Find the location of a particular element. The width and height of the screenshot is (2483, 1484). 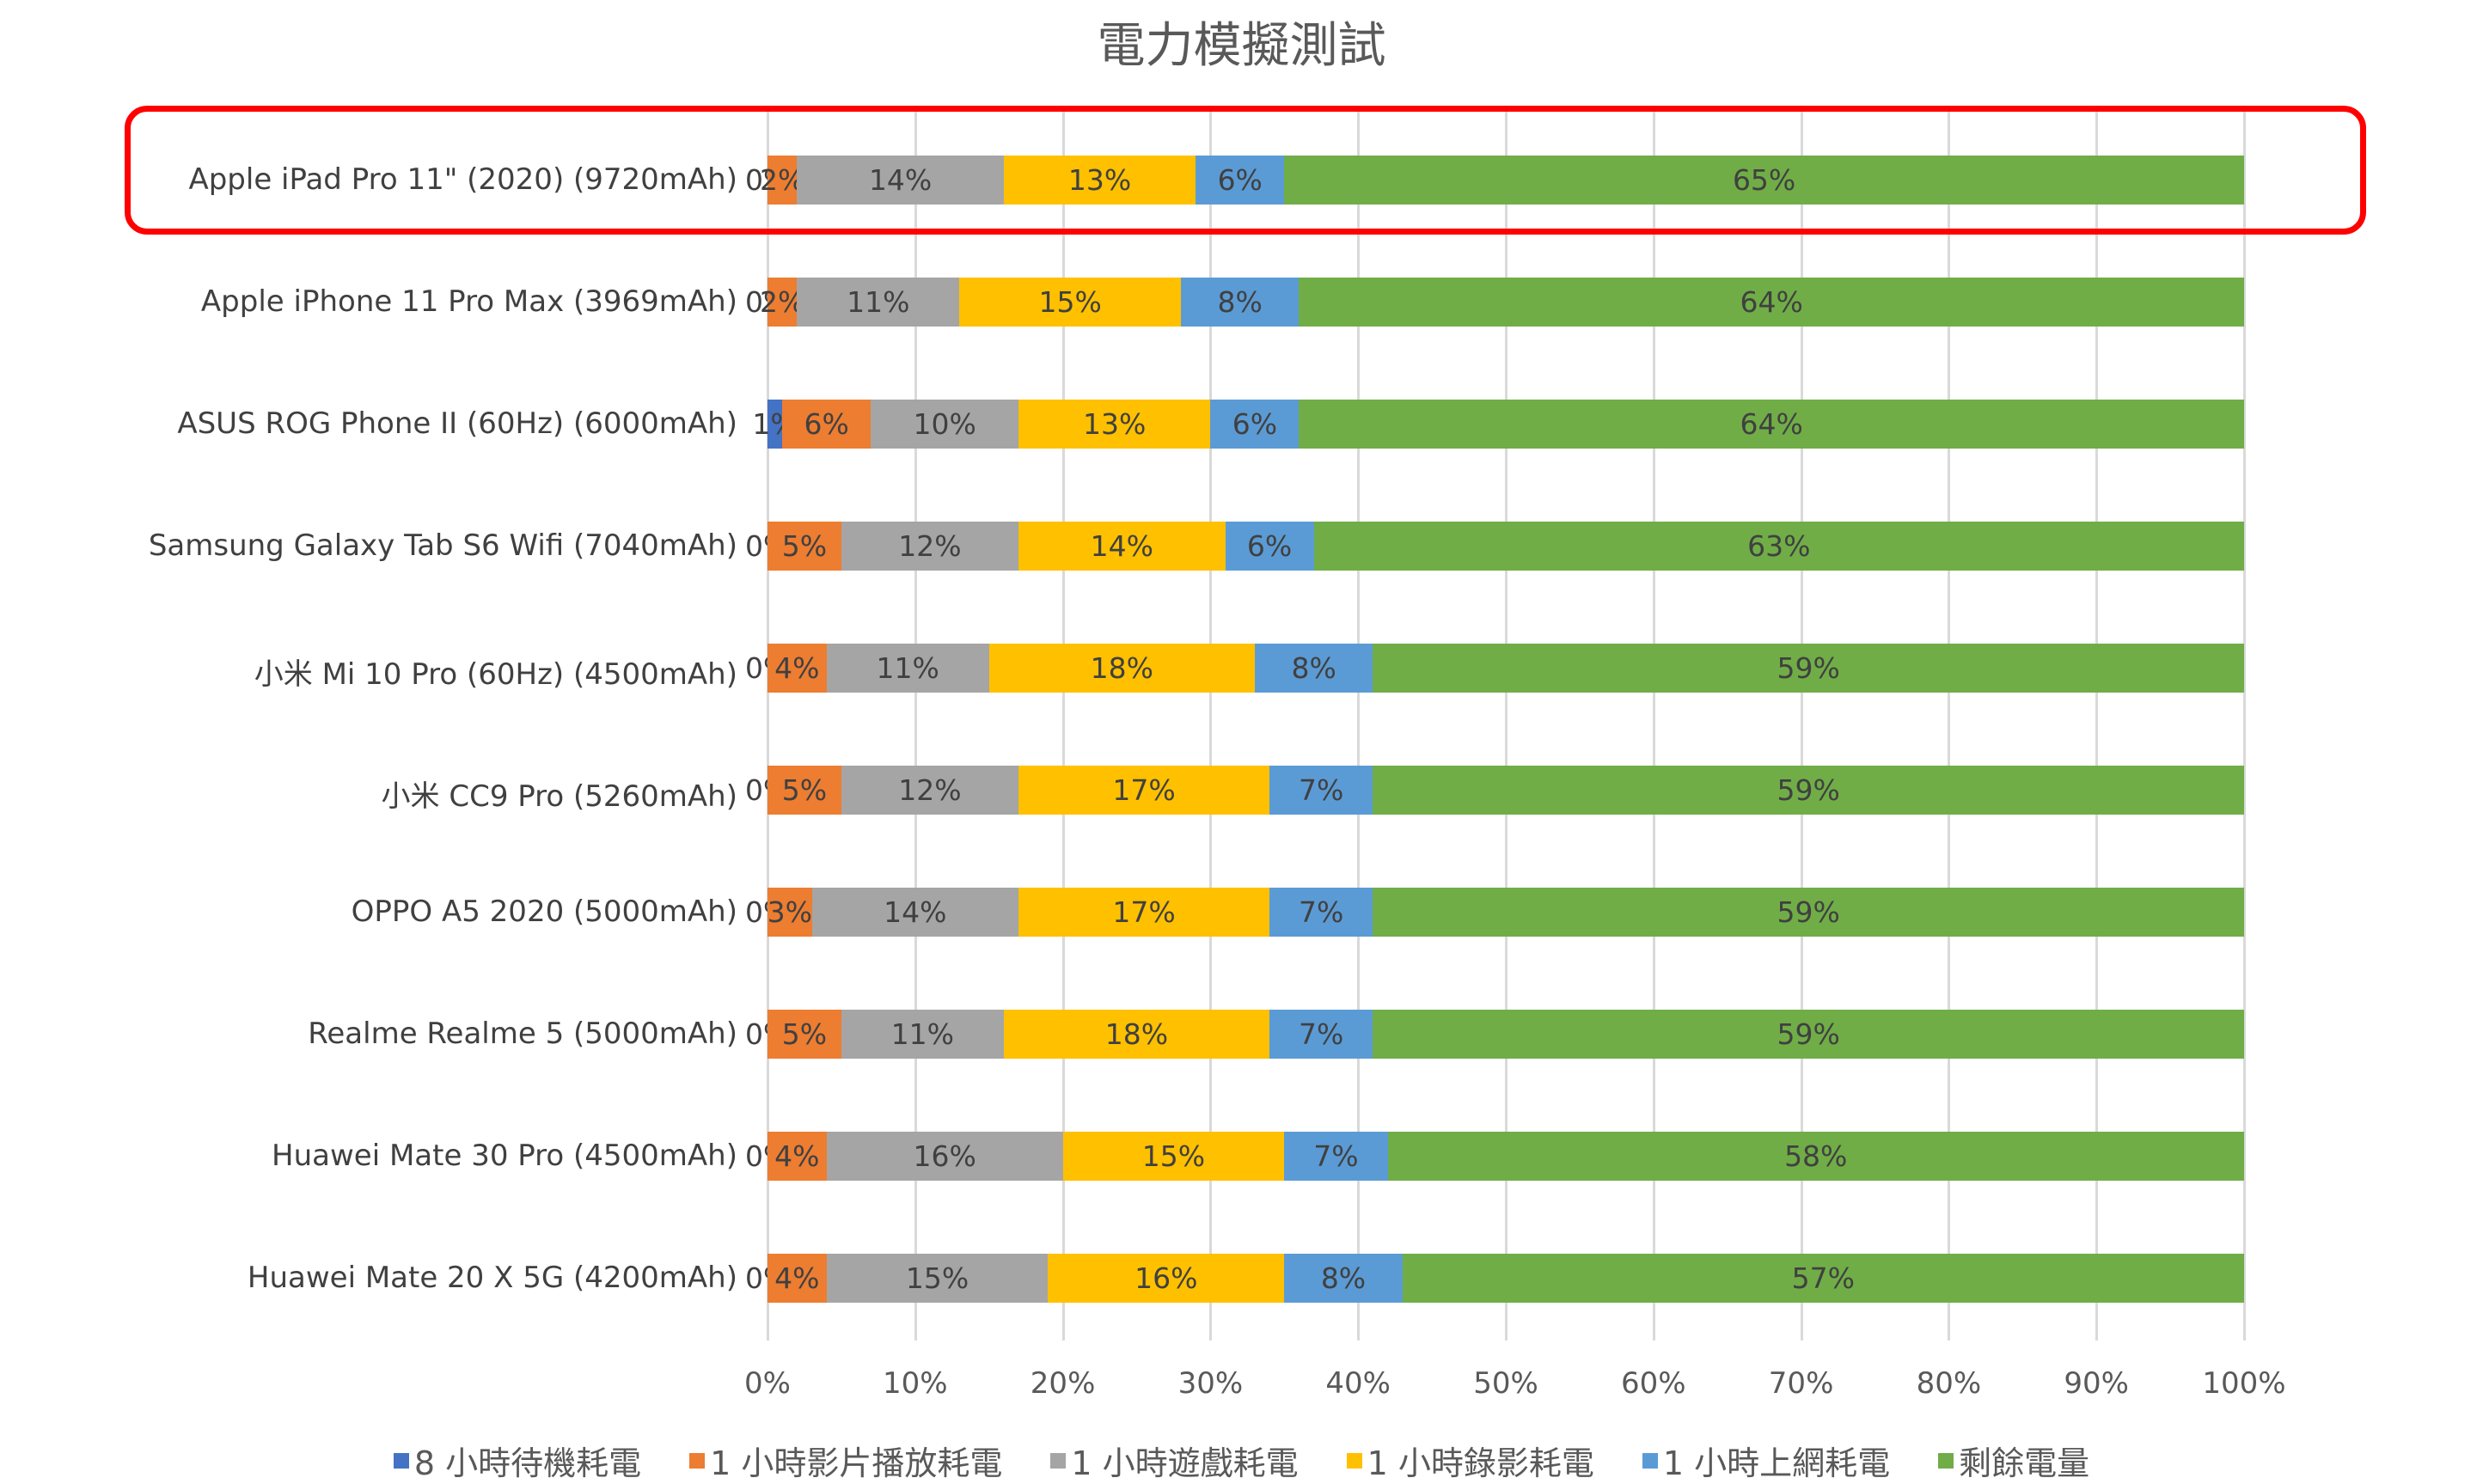

bar-segment: 63% is located at coordinates (1778, 547).